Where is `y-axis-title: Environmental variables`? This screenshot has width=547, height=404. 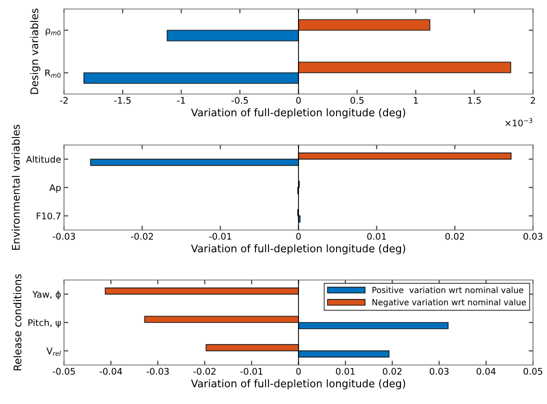
y-axis-title: Environmental variables is located at coordinates (16, 187).